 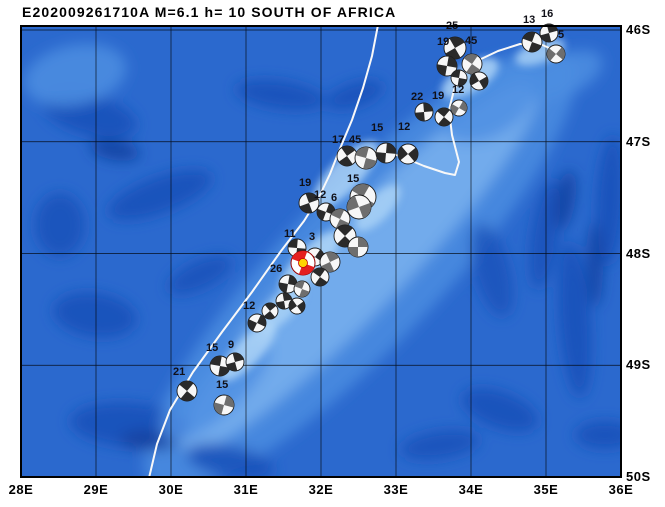 What do you see at coordinates (638, 29) in the screenshot?
I see `lat-label: 46S` at bounding box center [638, 29].